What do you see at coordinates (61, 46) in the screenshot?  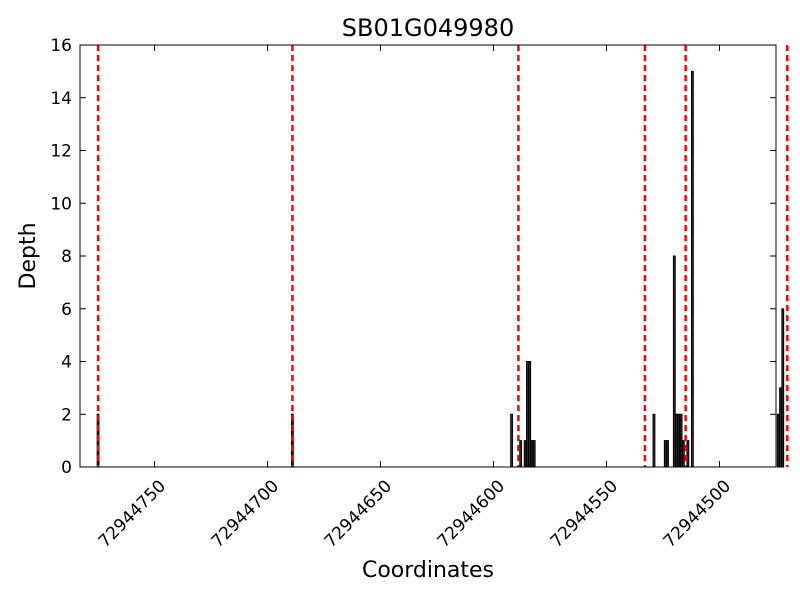 I see `y-tick-label: 16` at bounding box center [61, 46].